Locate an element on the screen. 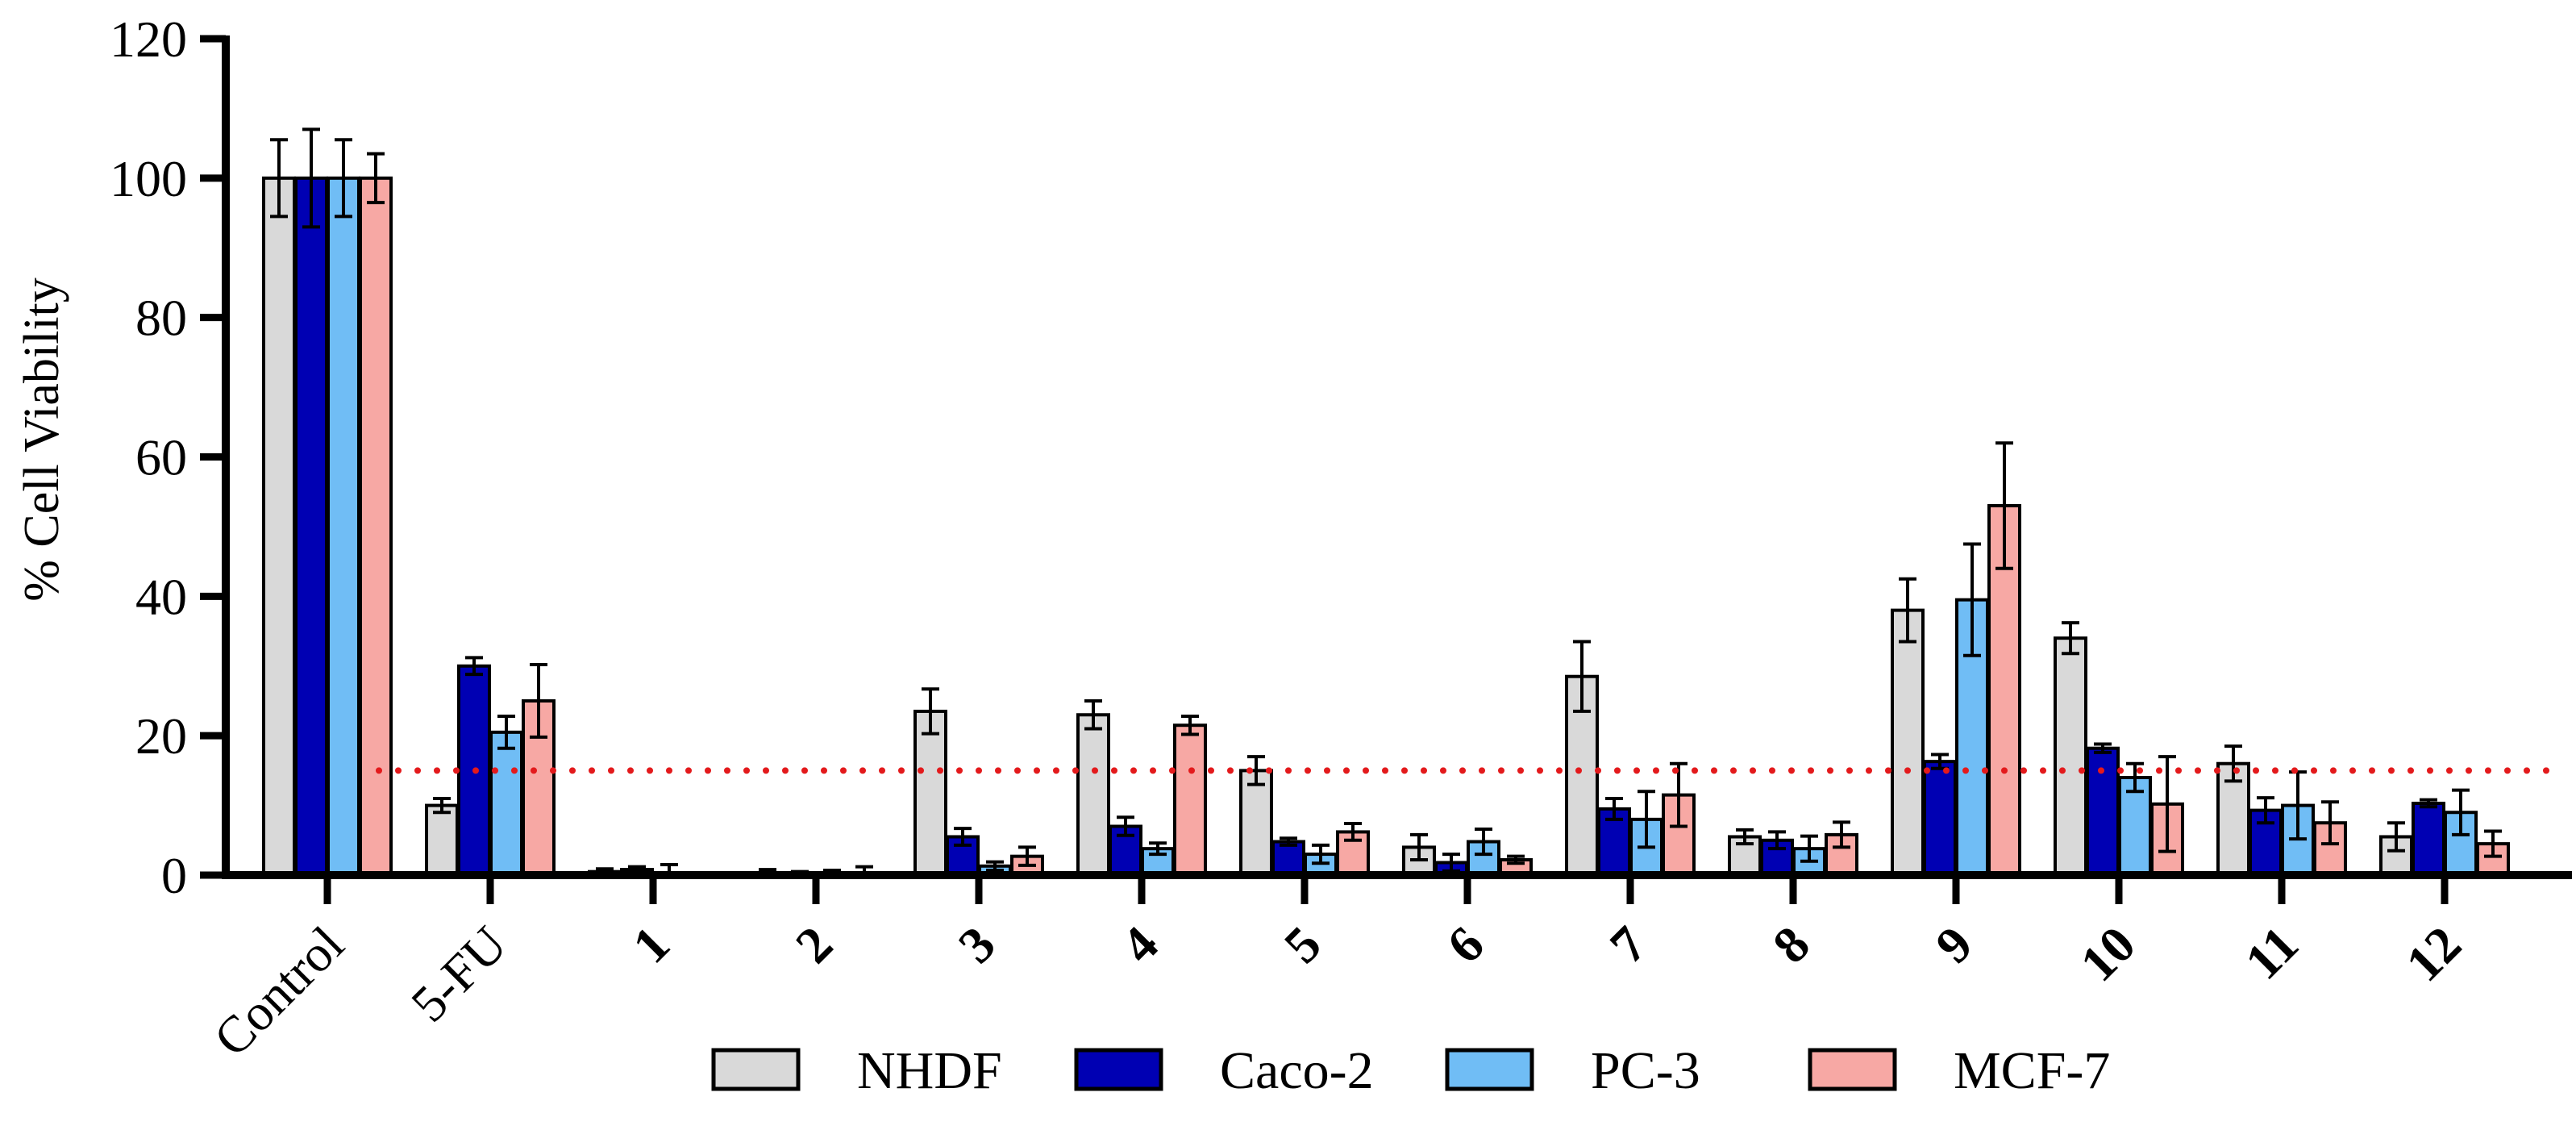  y-axis-title: % Cell Viability is located at coordinates (42, 439).